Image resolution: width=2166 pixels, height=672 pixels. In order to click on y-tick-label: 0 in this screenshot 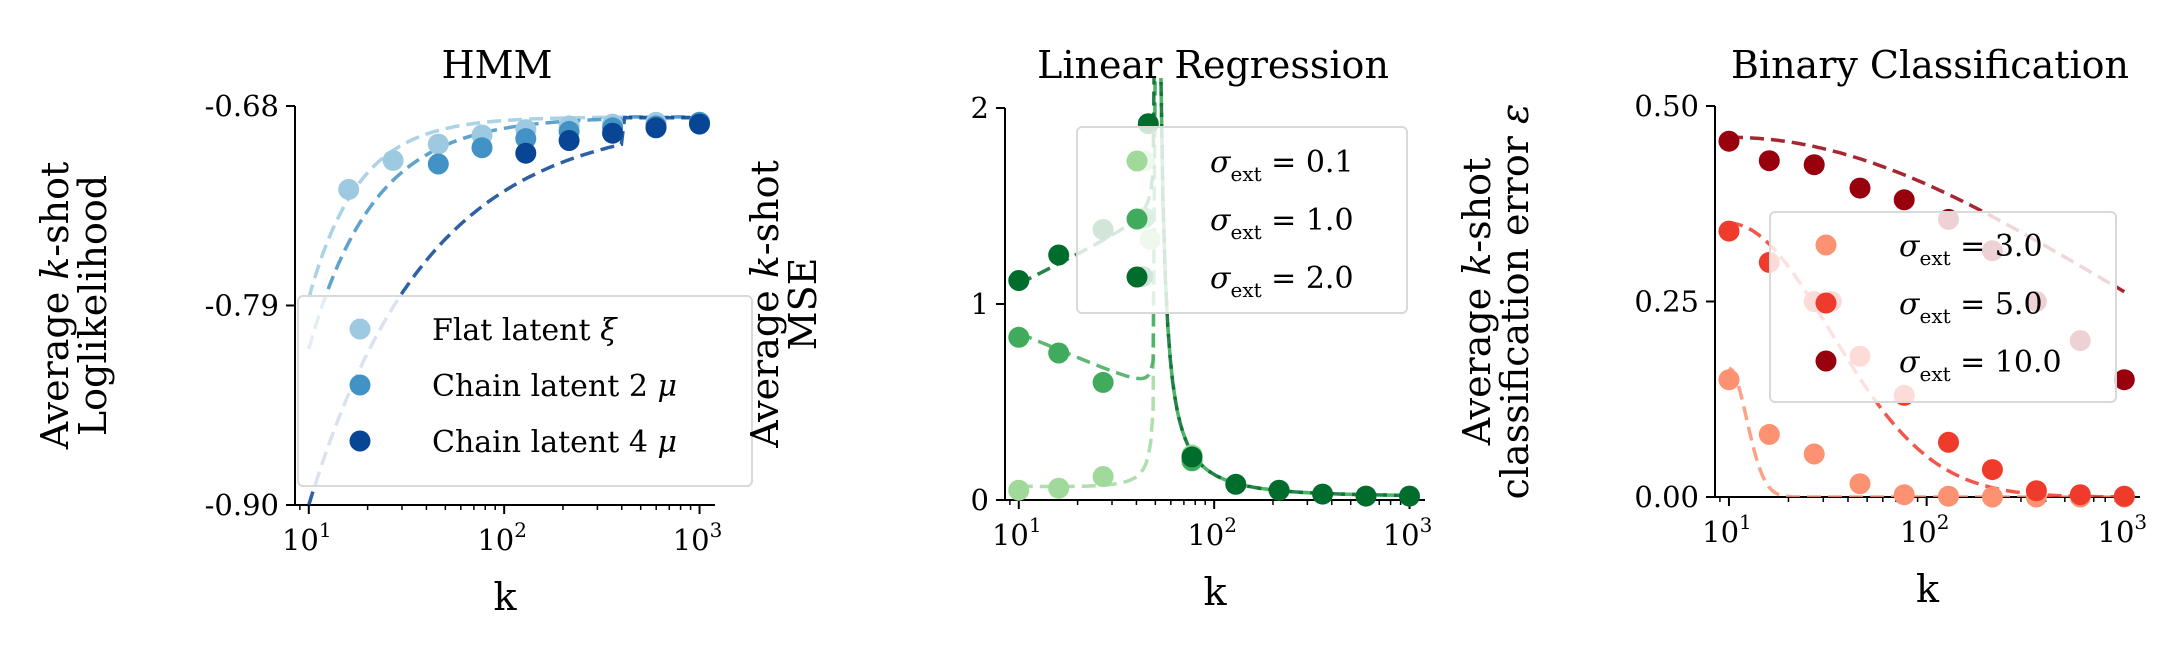, I will do `click(980, 500)`.